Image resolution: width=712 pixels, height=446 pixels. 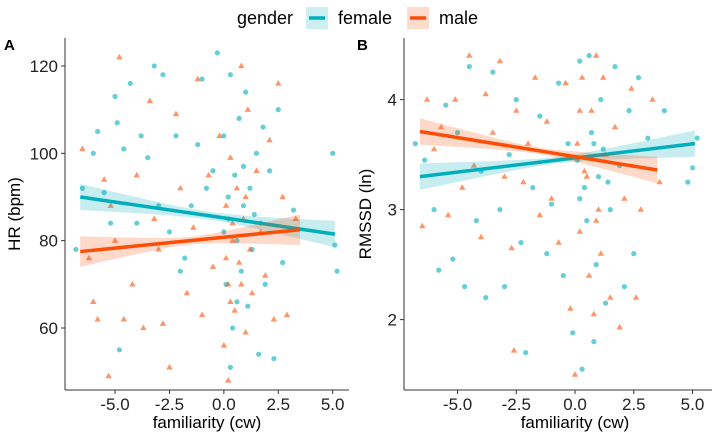 What do you see at coordinates (693, 404) in the screenshot?
I see `x-tick-label: 5.0` at bounding box center [693, 404].